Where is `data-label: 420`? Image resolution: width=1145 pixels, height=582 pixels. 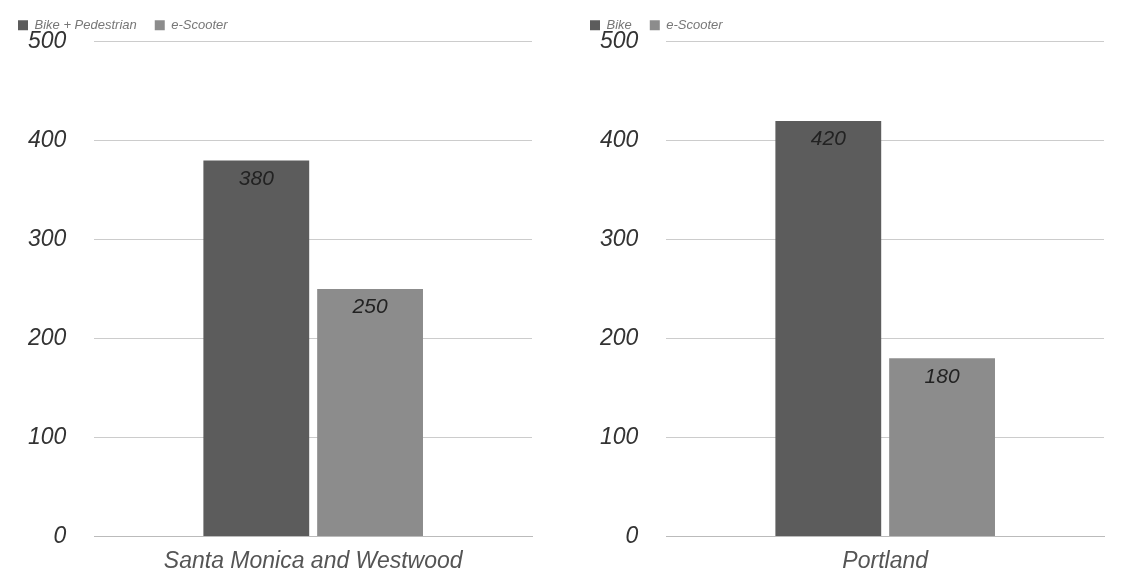
data-label: 420 is located at coordinates (828, 138).